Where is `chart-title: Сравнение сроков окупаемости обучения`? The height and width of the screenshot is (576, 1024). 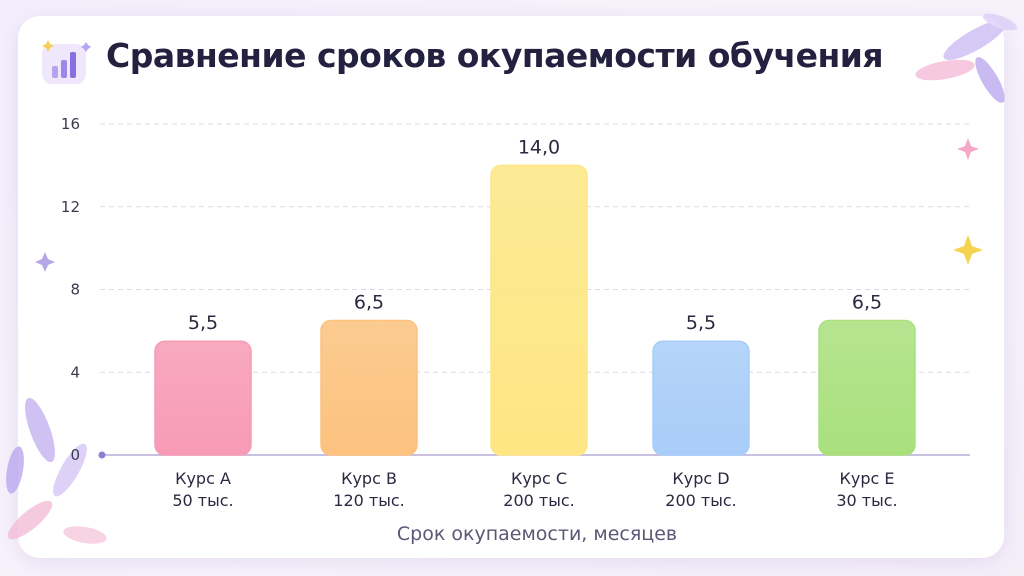 chart-title: Сравнение сроков окупаемости обучения is located at coordinates (495, 55).